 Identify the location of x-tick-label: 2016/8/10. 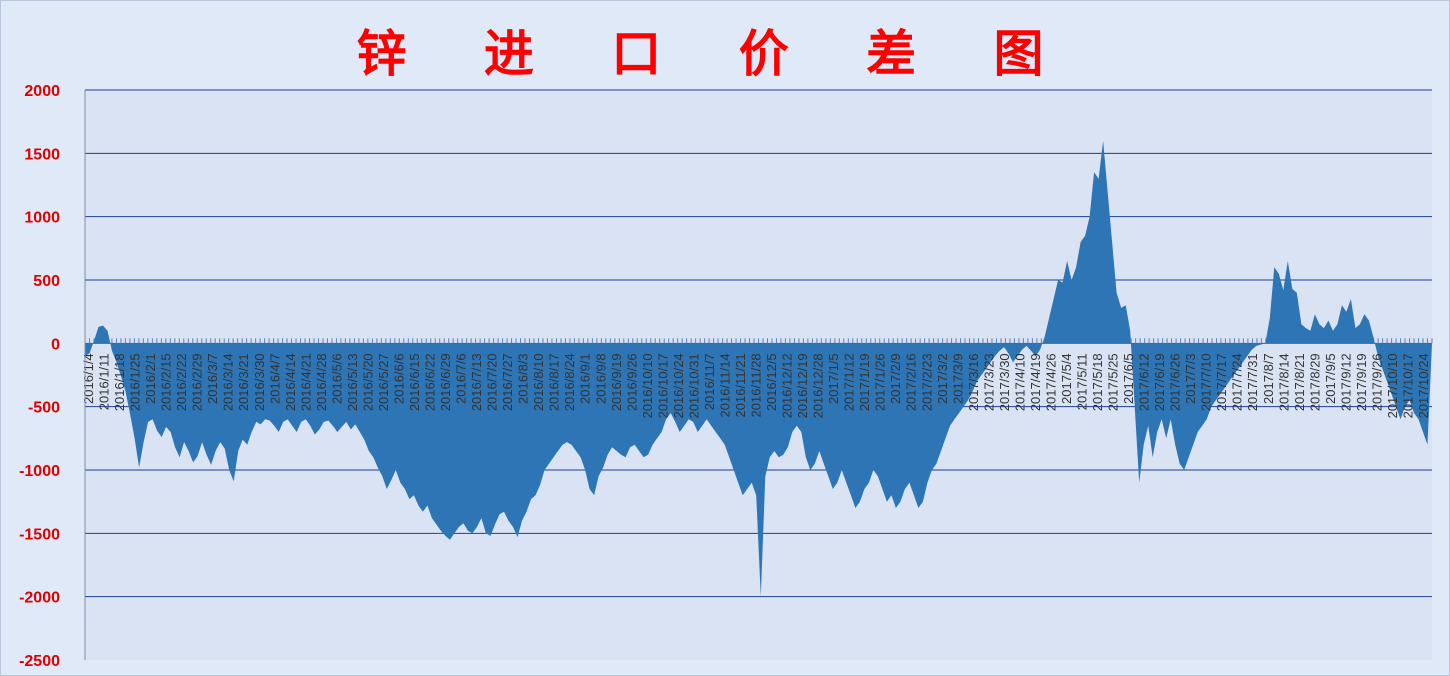
(538, 382).